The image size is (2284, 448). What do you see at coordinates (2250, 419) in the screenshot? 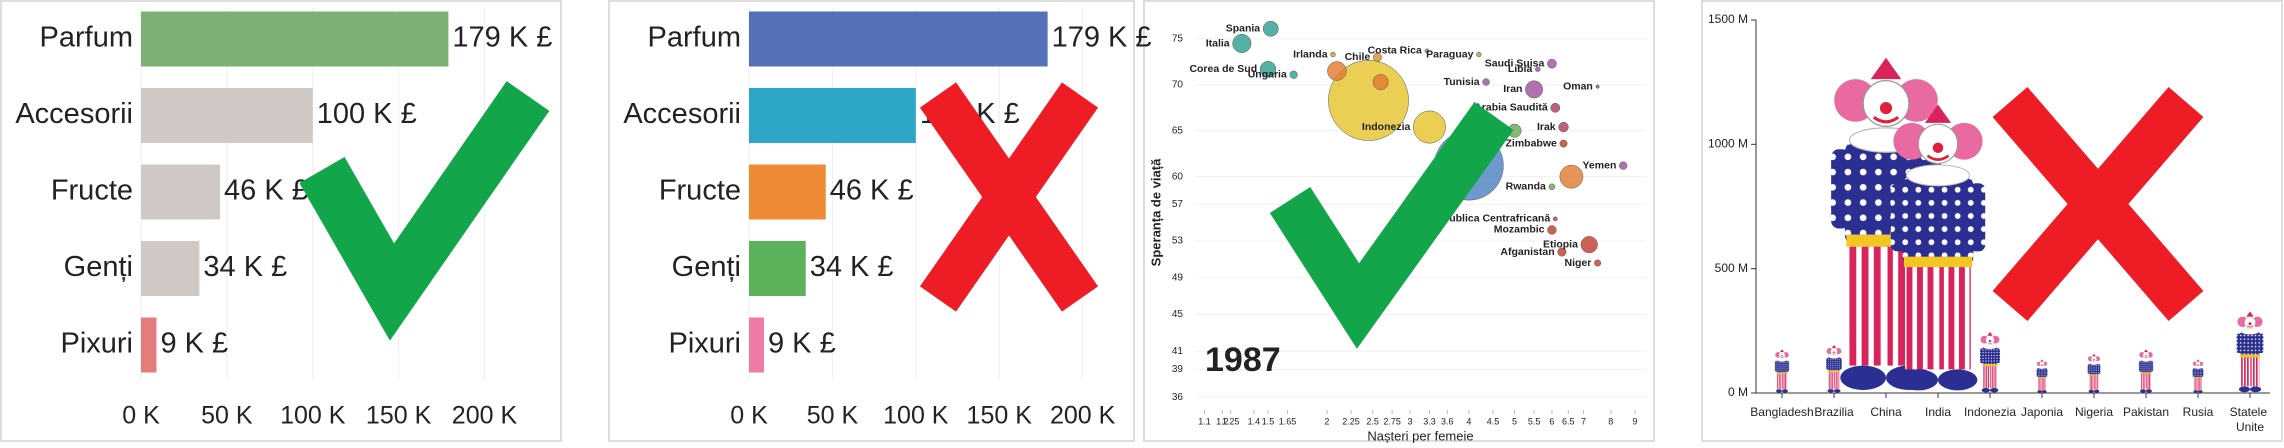
I see `x-tick-label: Statele Unite` at bounding box center [2250, 419].